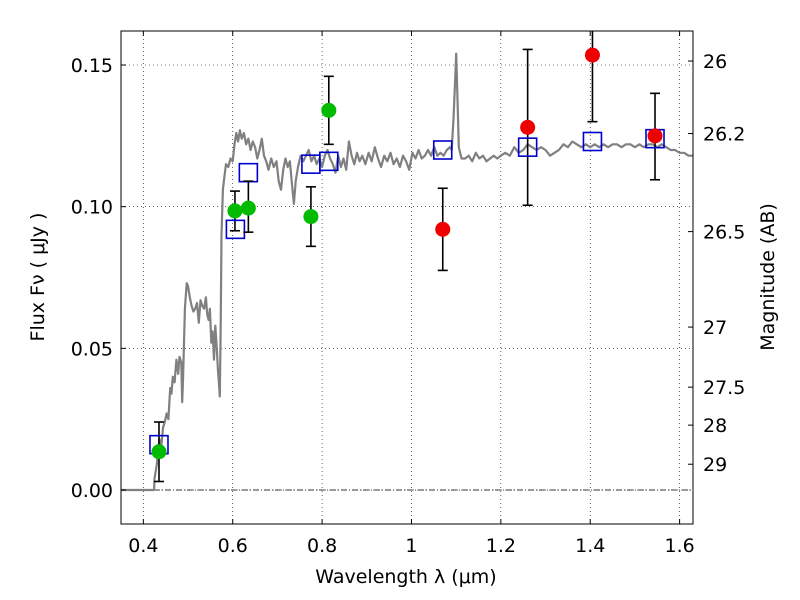 Image resolution: width=800 pixels, height=600 pixels. Describe the element at coordinates (679, 546) in the screenshot. I see `x-tick-label: 1.6` at that location.